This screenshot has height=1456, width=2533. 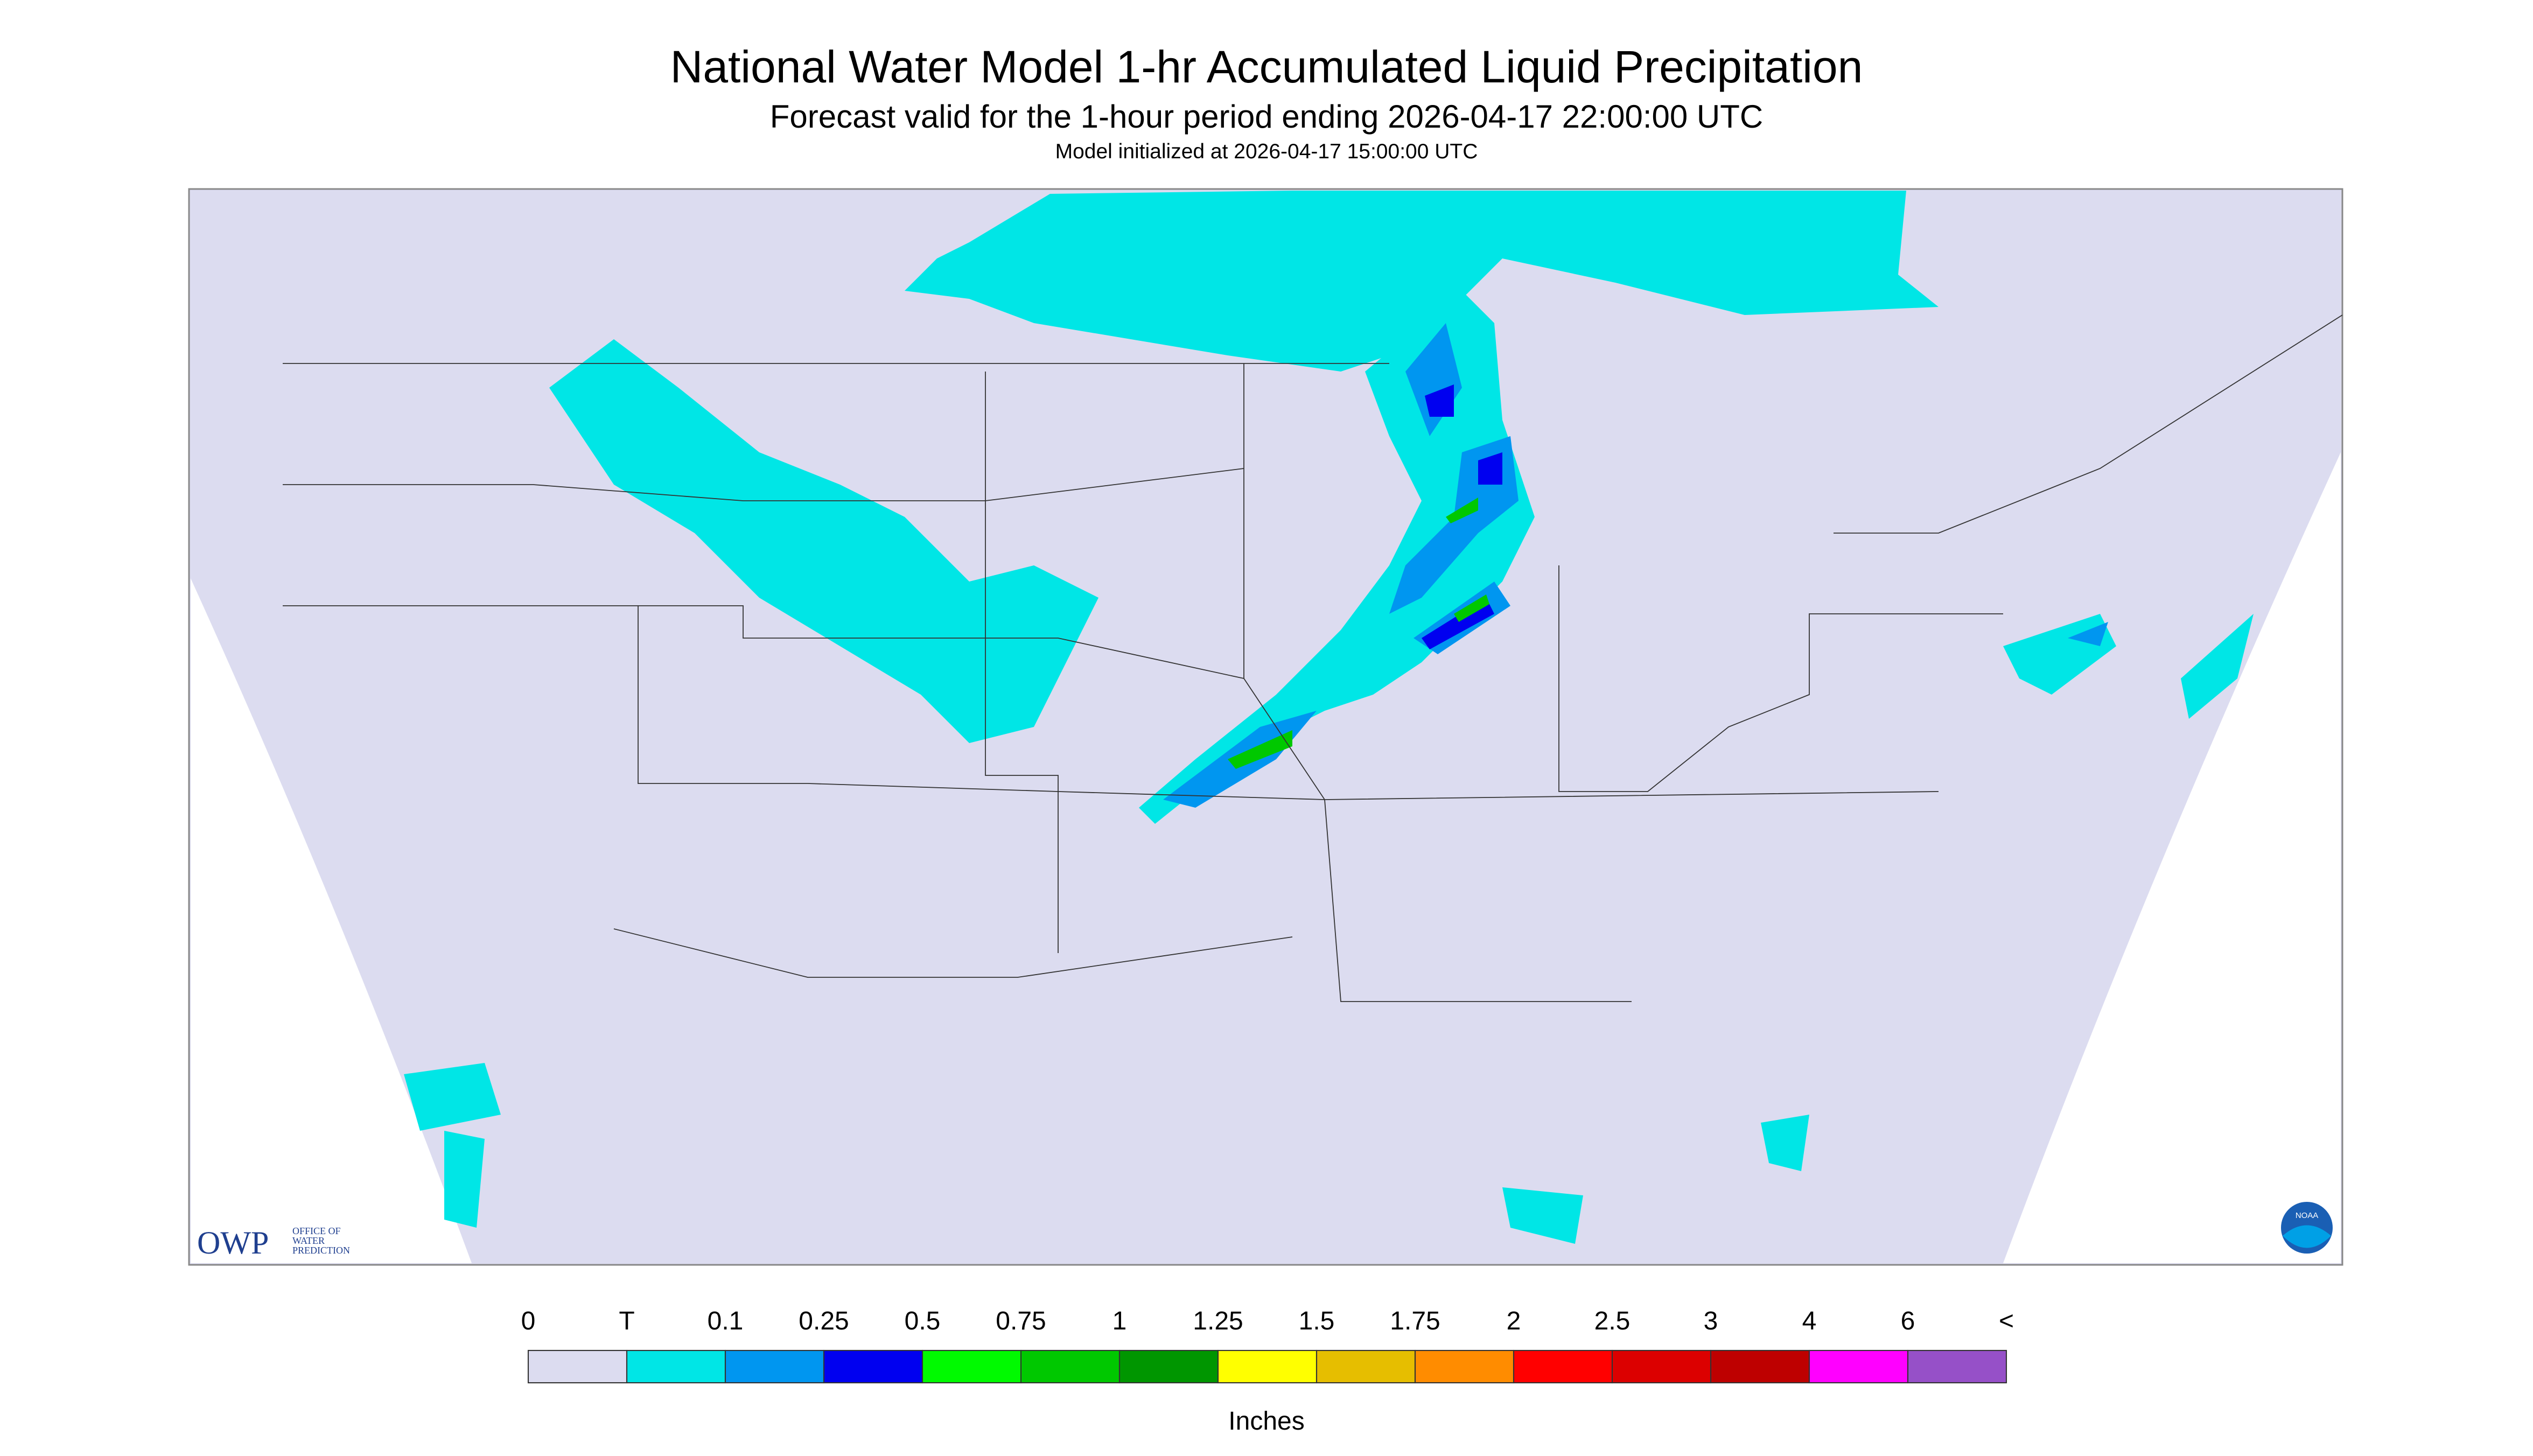 I want to click on legend-label: 0.5, so click(x=923, y=1321).